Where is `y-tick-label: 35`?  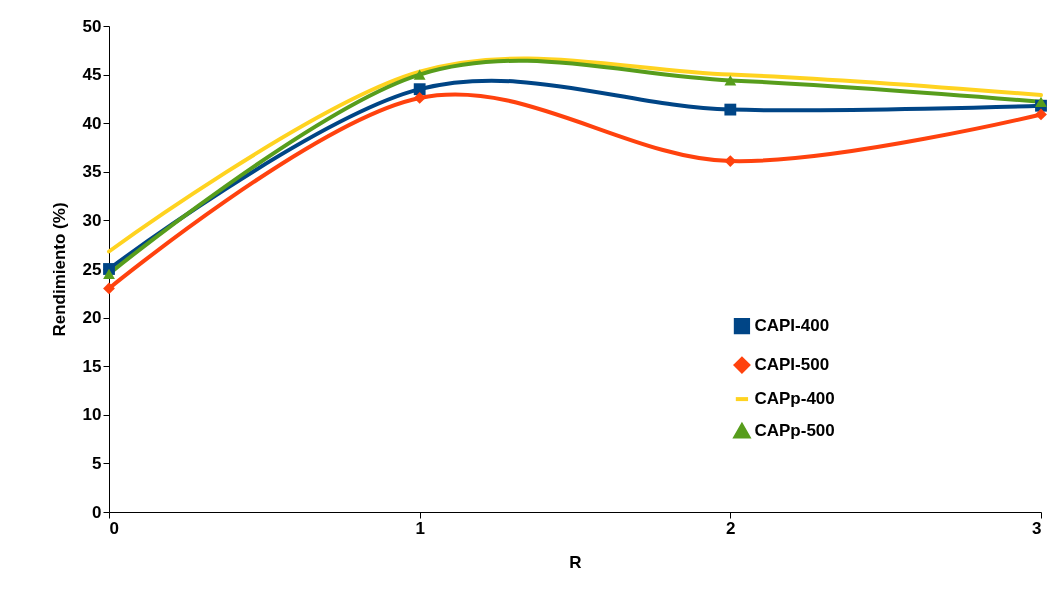
y-tick-label: 35 is located at coordinates (92, 172).